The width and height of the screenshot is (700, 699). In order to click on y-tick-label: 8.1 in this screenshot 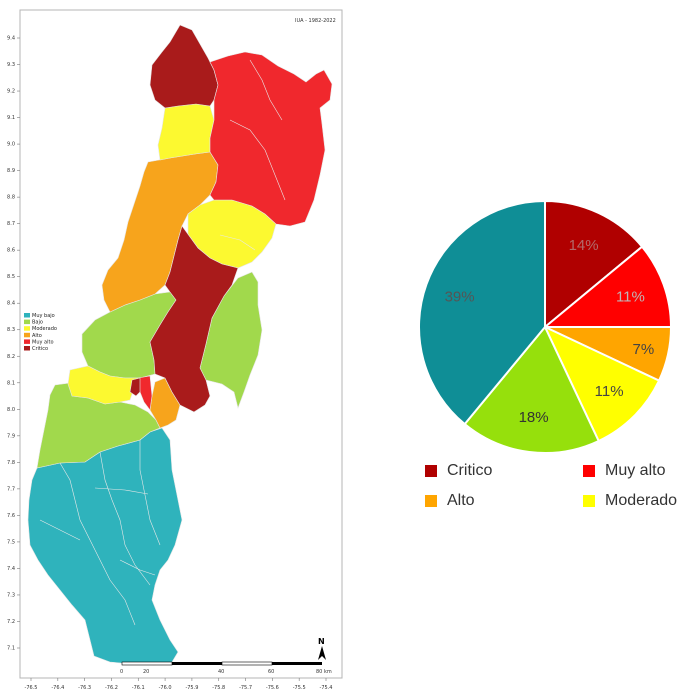, I will do `click(11, 383)`.